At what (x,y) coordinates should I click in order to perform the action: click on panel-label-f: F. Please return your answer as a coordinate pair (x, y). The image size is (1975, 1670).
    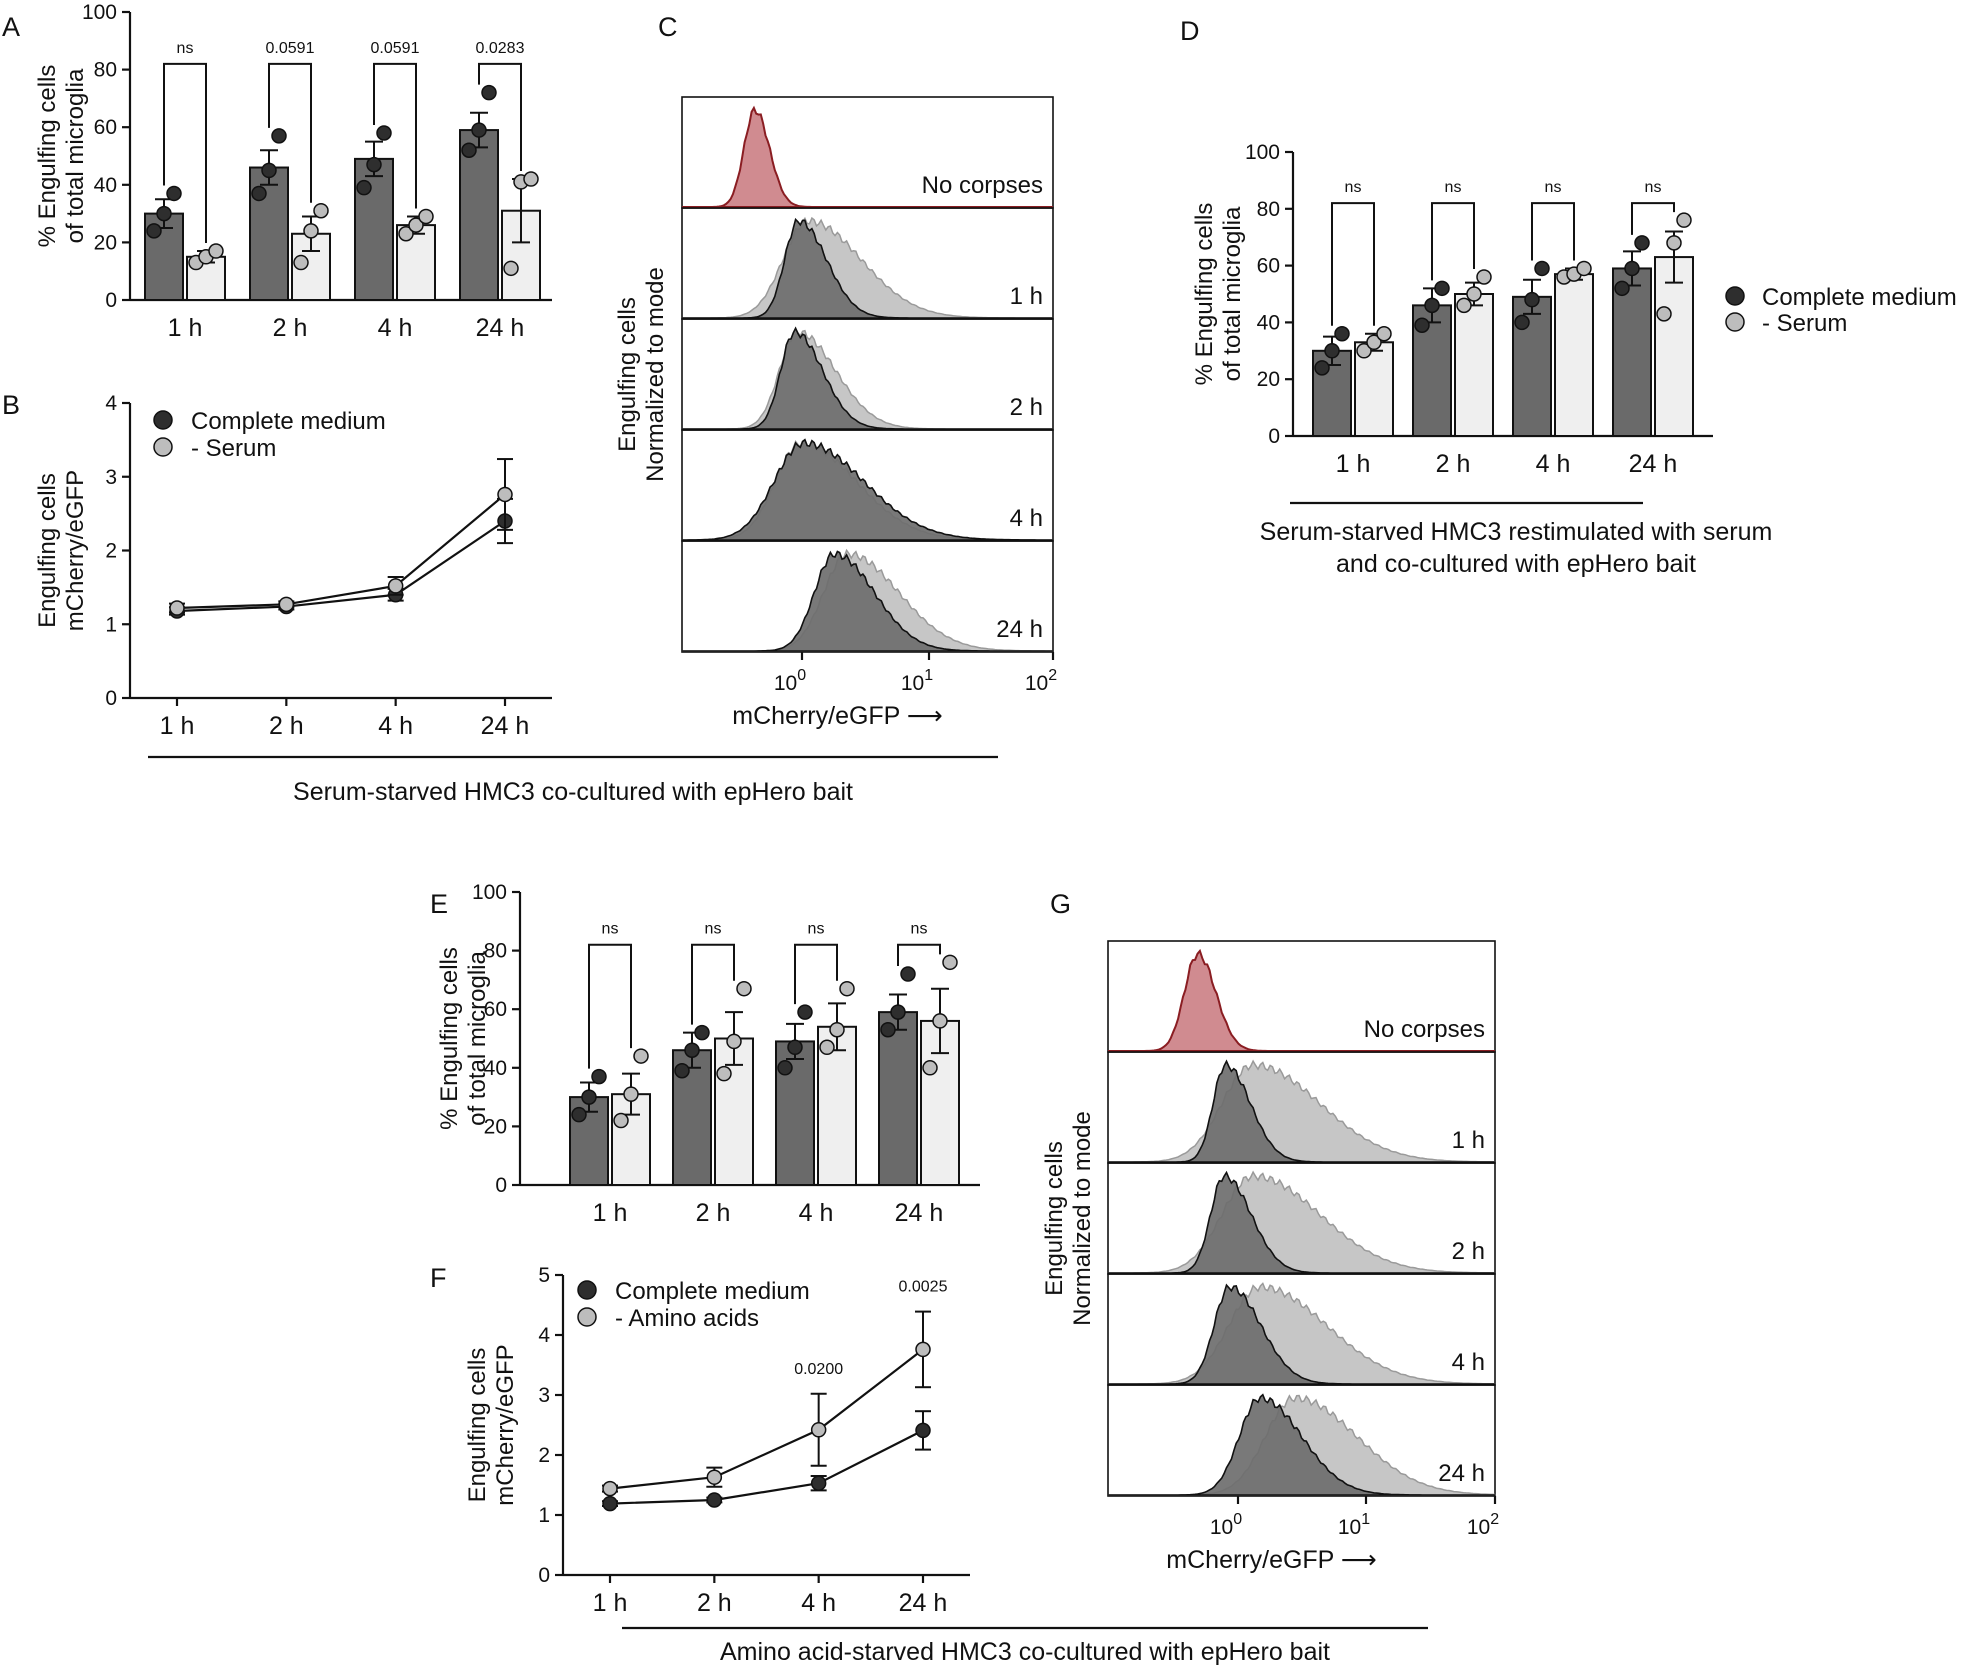
    Looking at the image, I should click on (438, 1278).